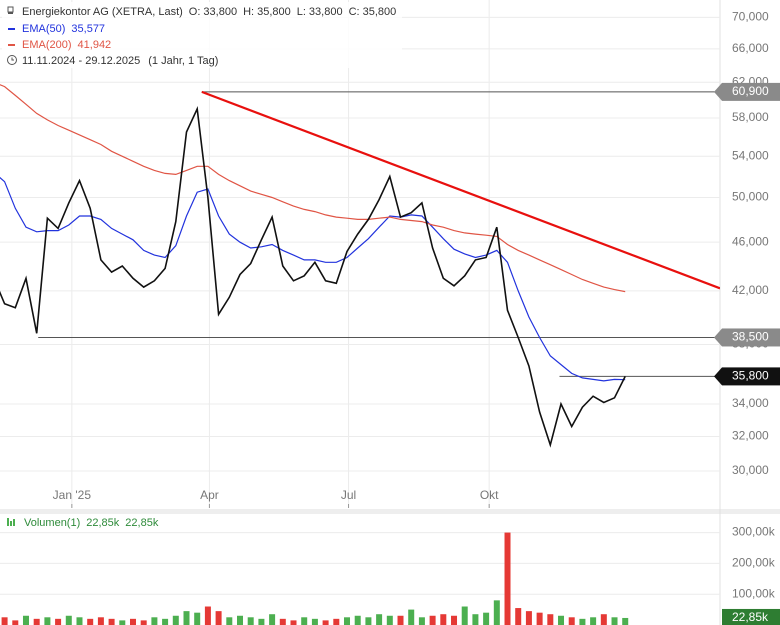 The image size is (780, 625). What do you see at coordinates (718, 337) in the screenshot?
I see `level-label-arrow` at bounding box center [718, 337].